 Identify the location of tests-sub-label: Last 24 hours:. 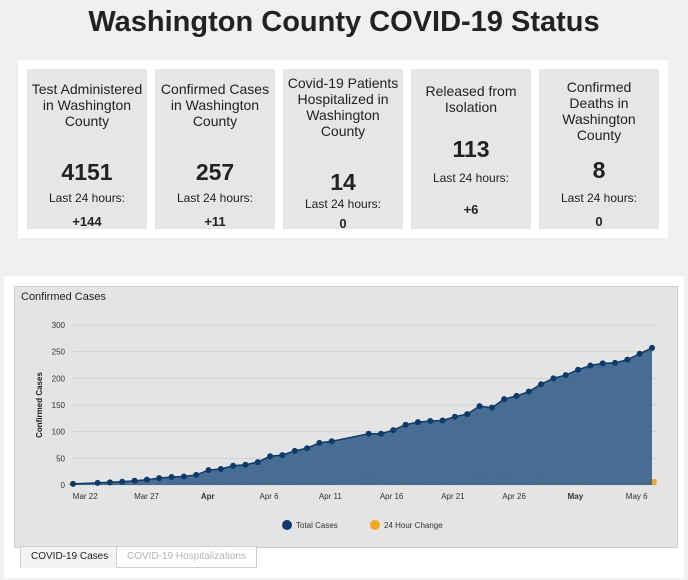
(87, 198).